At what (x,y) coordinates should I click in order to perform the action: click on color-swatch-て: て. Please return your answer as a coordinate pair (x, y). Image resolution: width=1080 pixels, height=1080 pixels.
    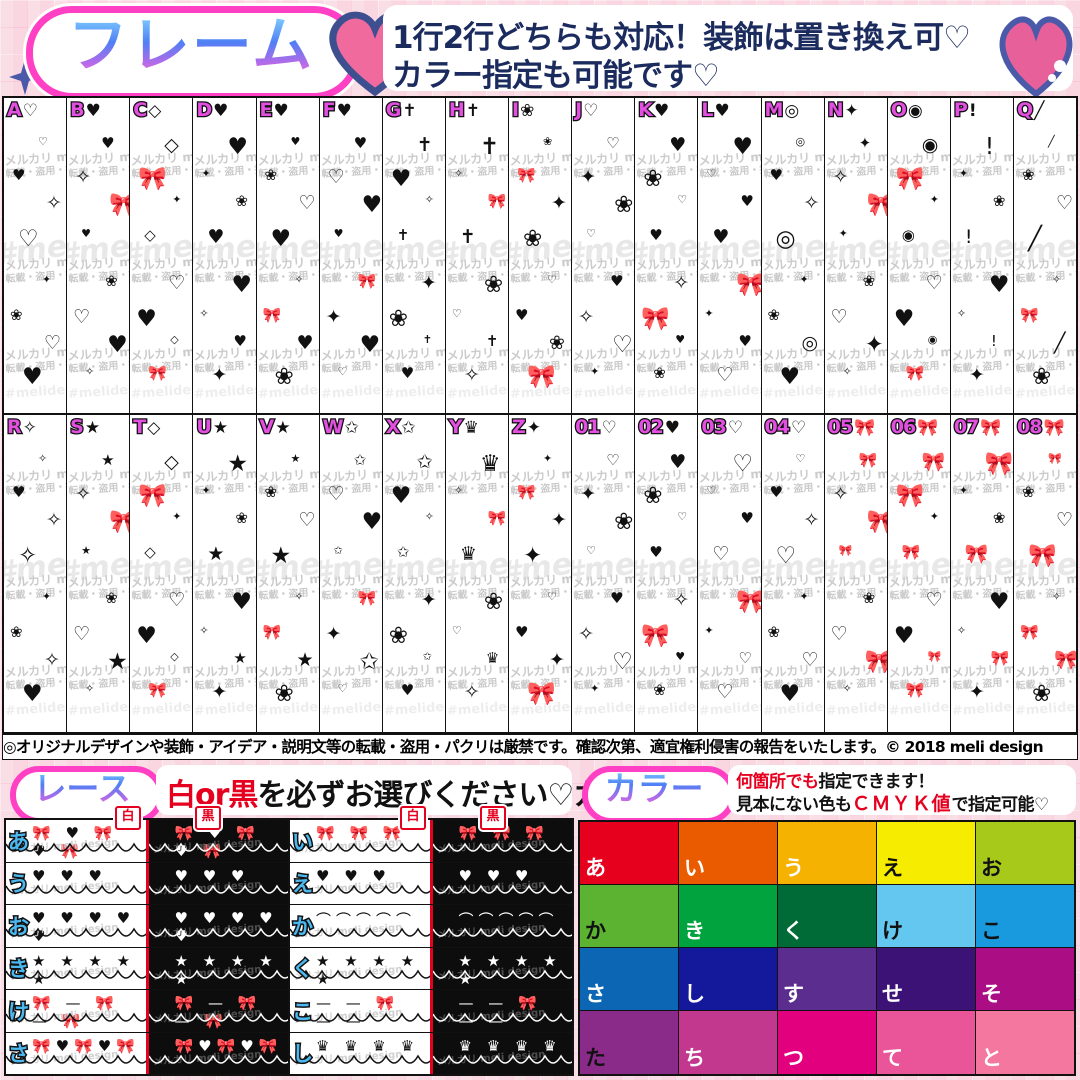
    Looking at the image, I should click on (926, 1042).